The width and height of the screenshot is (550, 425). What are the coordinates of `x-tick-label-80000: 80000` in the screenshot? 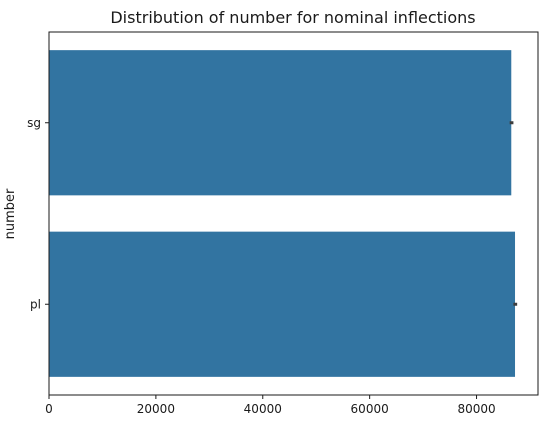 It's located at (476, 409).